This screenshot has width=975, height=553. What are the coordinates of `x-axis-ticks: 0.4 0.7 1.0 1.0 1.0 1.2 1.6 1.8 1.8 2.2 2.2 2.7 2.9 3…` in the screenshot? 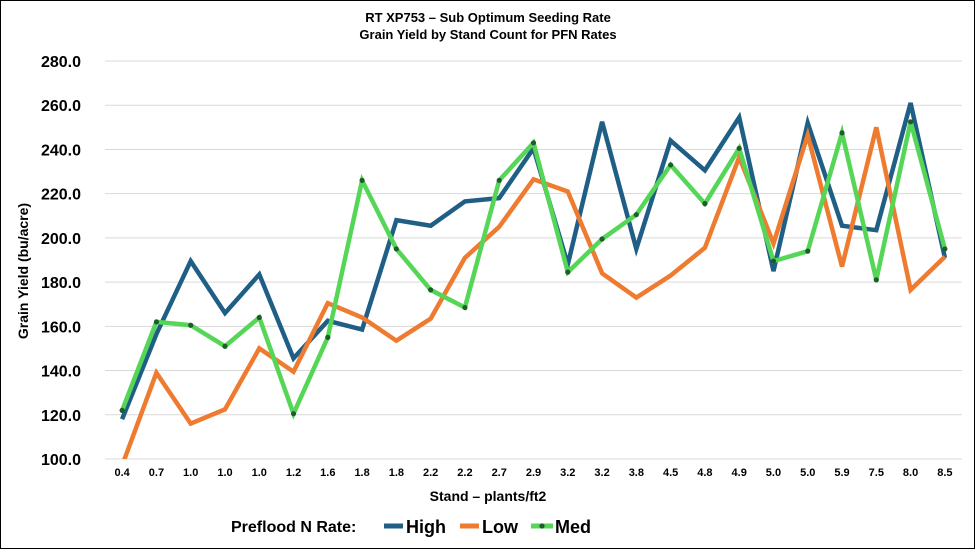 It's located at (533, 473).